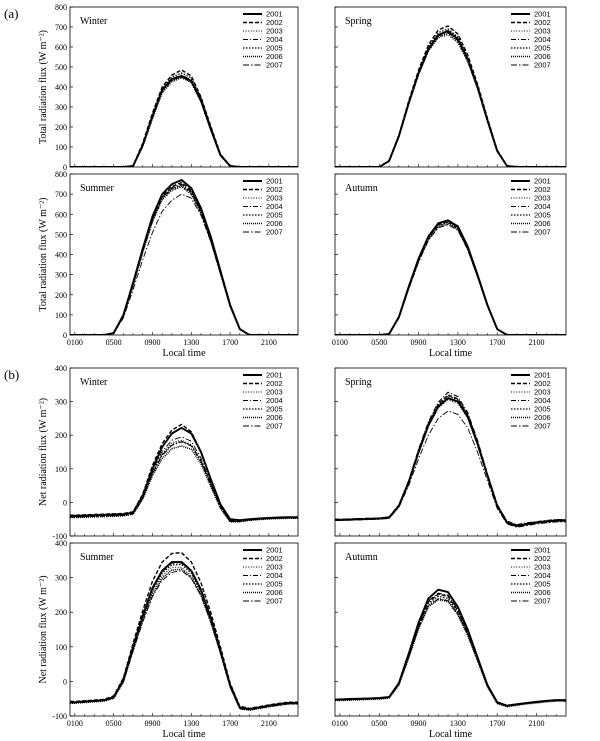  What do you see at coordinates (59, 536) in the screenshot?
I see `y-tick-label: -100` at bounding box center [59, 536].